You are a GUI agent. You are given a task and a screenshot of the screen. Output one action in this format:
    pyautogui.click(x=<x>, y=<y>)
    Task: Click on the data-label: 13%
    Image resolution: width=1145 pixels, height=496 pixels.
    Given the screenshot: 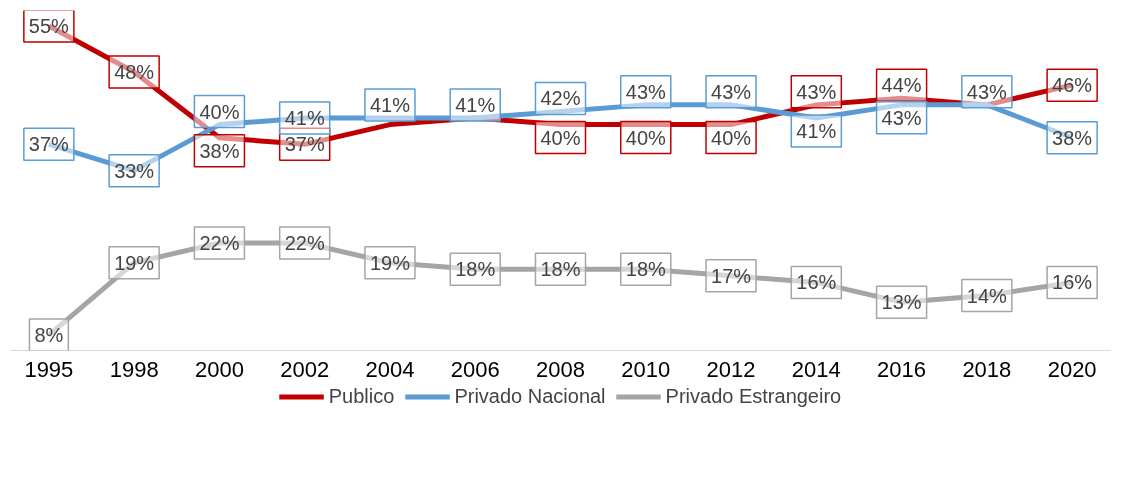 What is the action you would take?
    pyautogui.click(x=901, y=302)
    